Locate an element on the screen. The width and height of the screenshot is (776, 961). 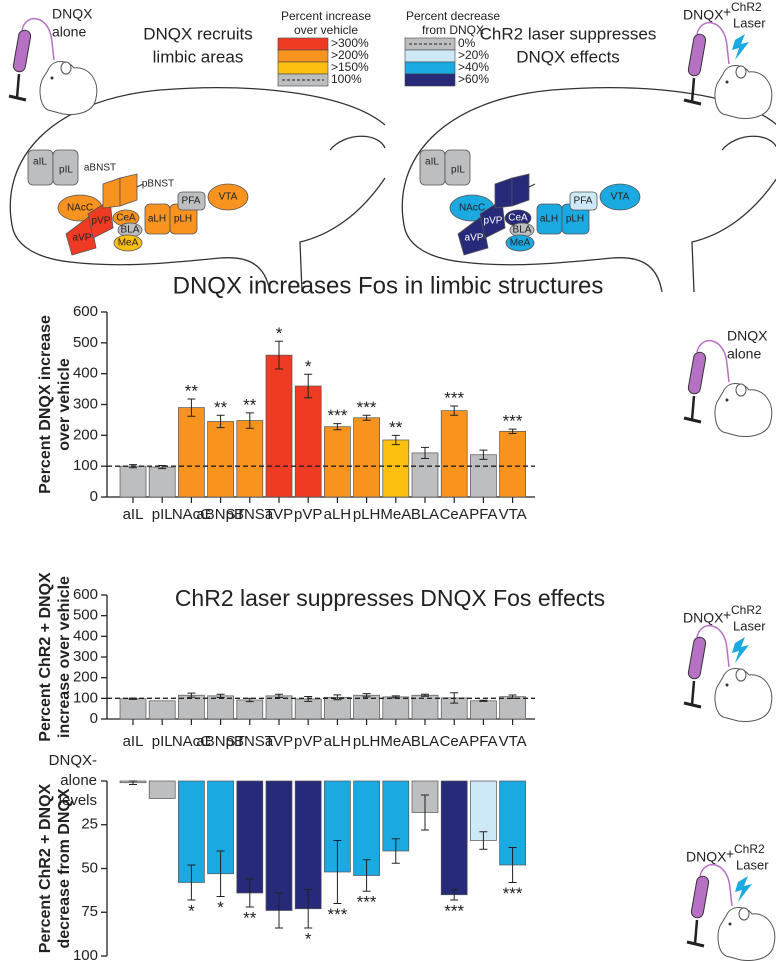
region-label: pBNST is located at coordinates (158, 184).